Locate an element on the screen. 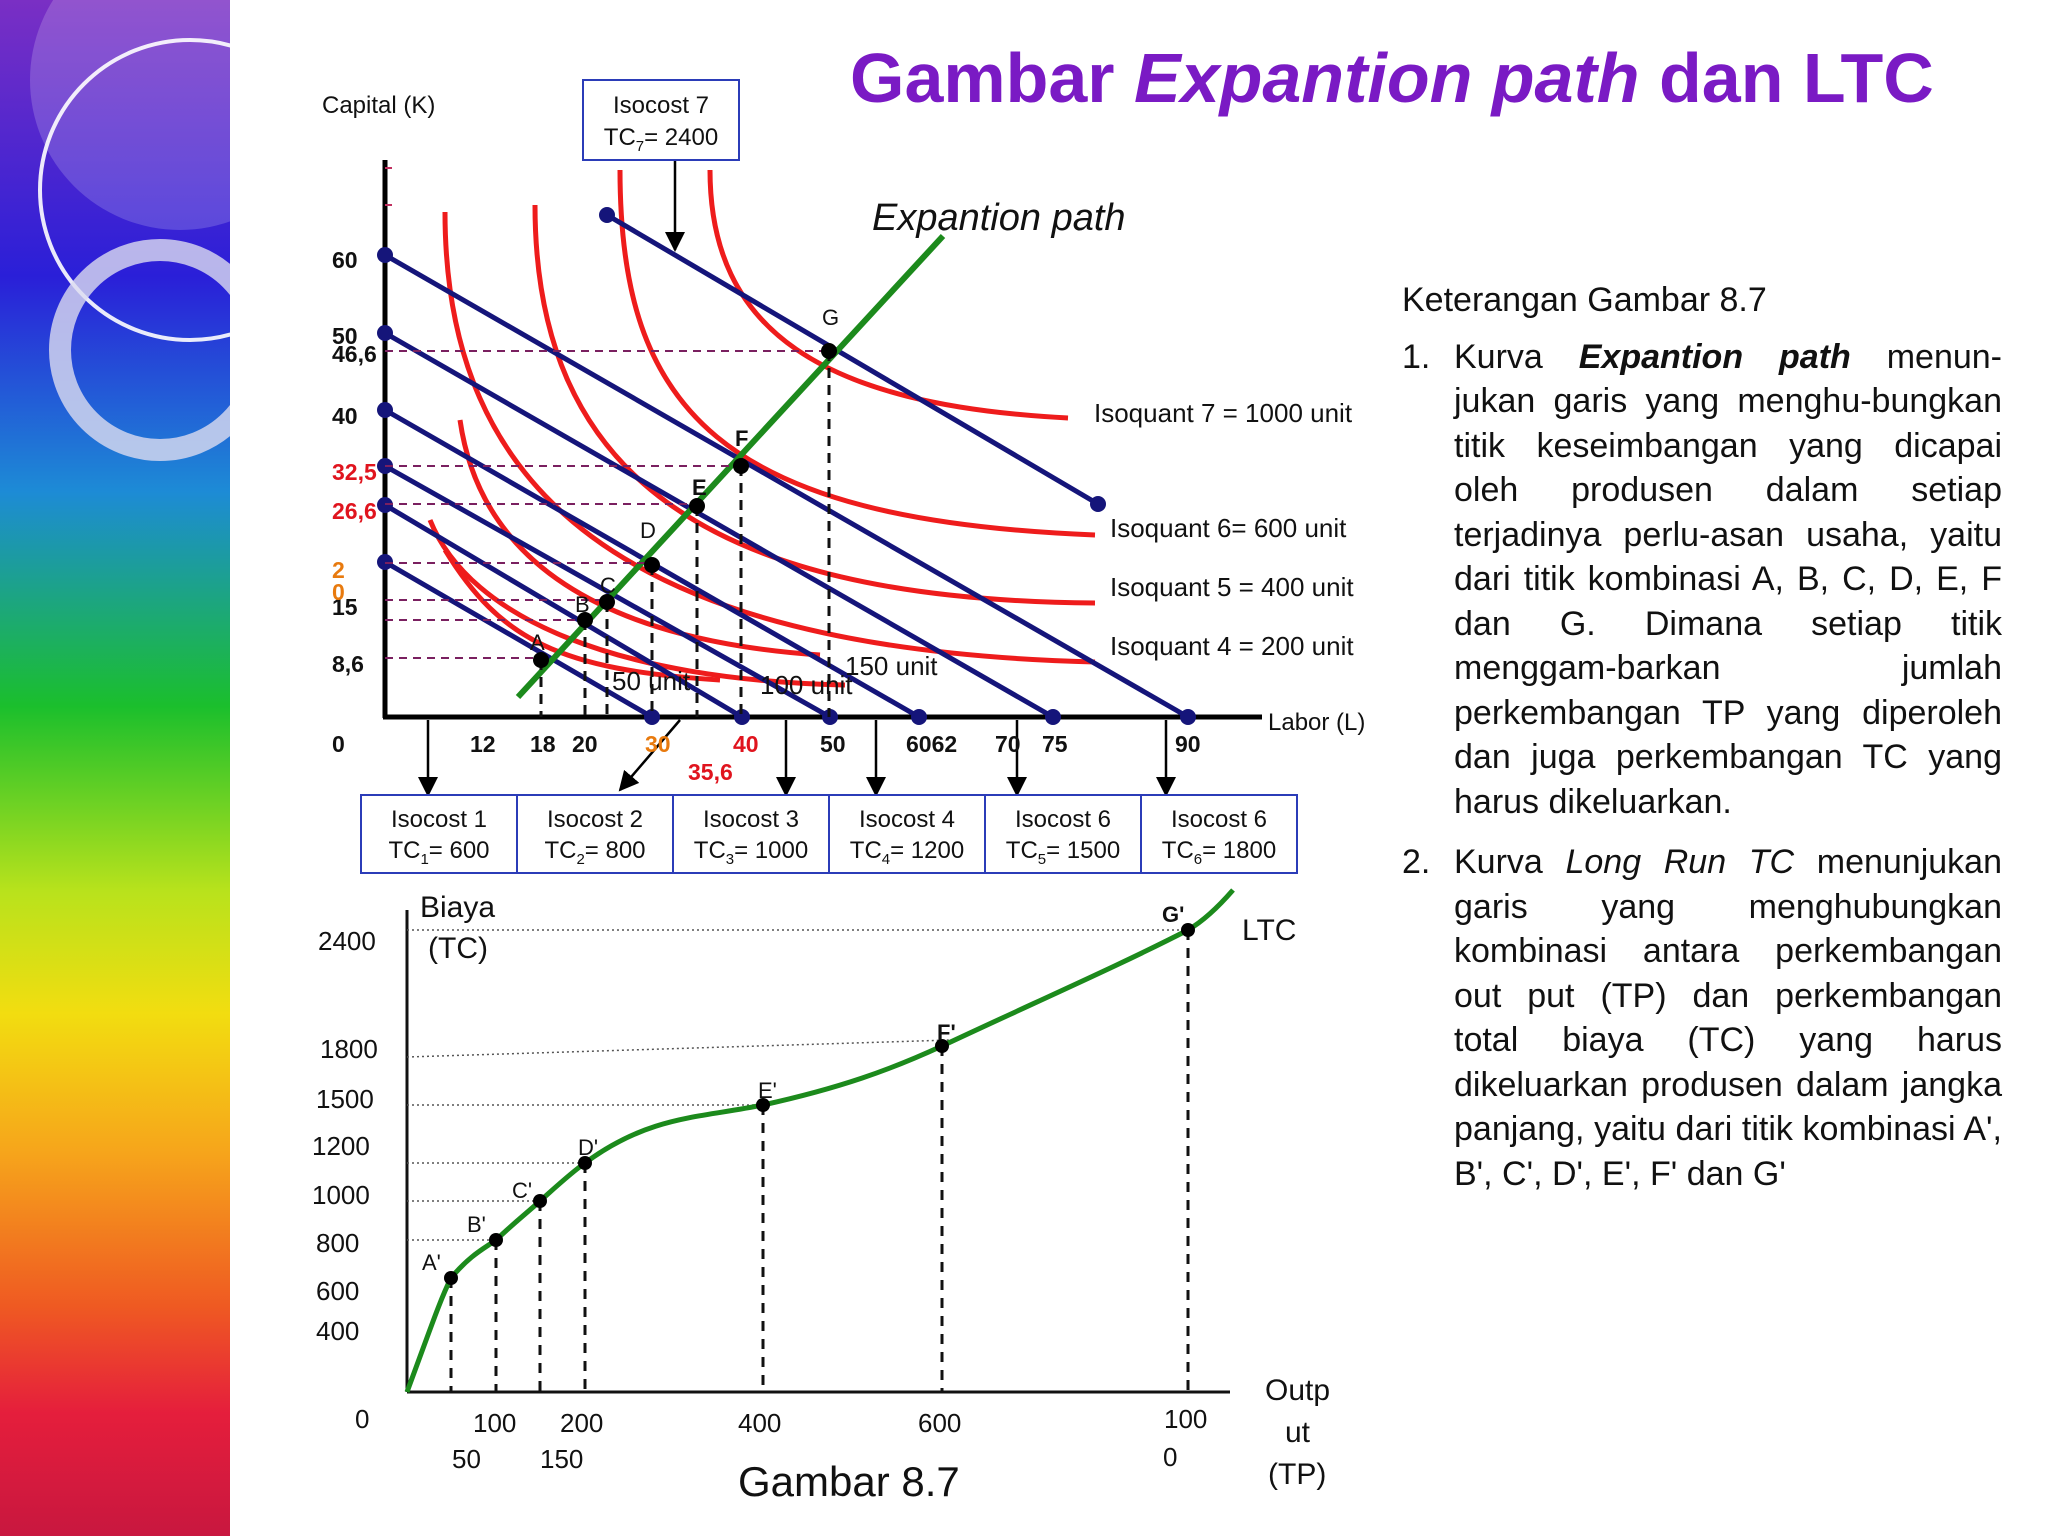 This screenshot has width=2048, height=1536. x-tick-50: 50 is located at coordinates (833, 744).